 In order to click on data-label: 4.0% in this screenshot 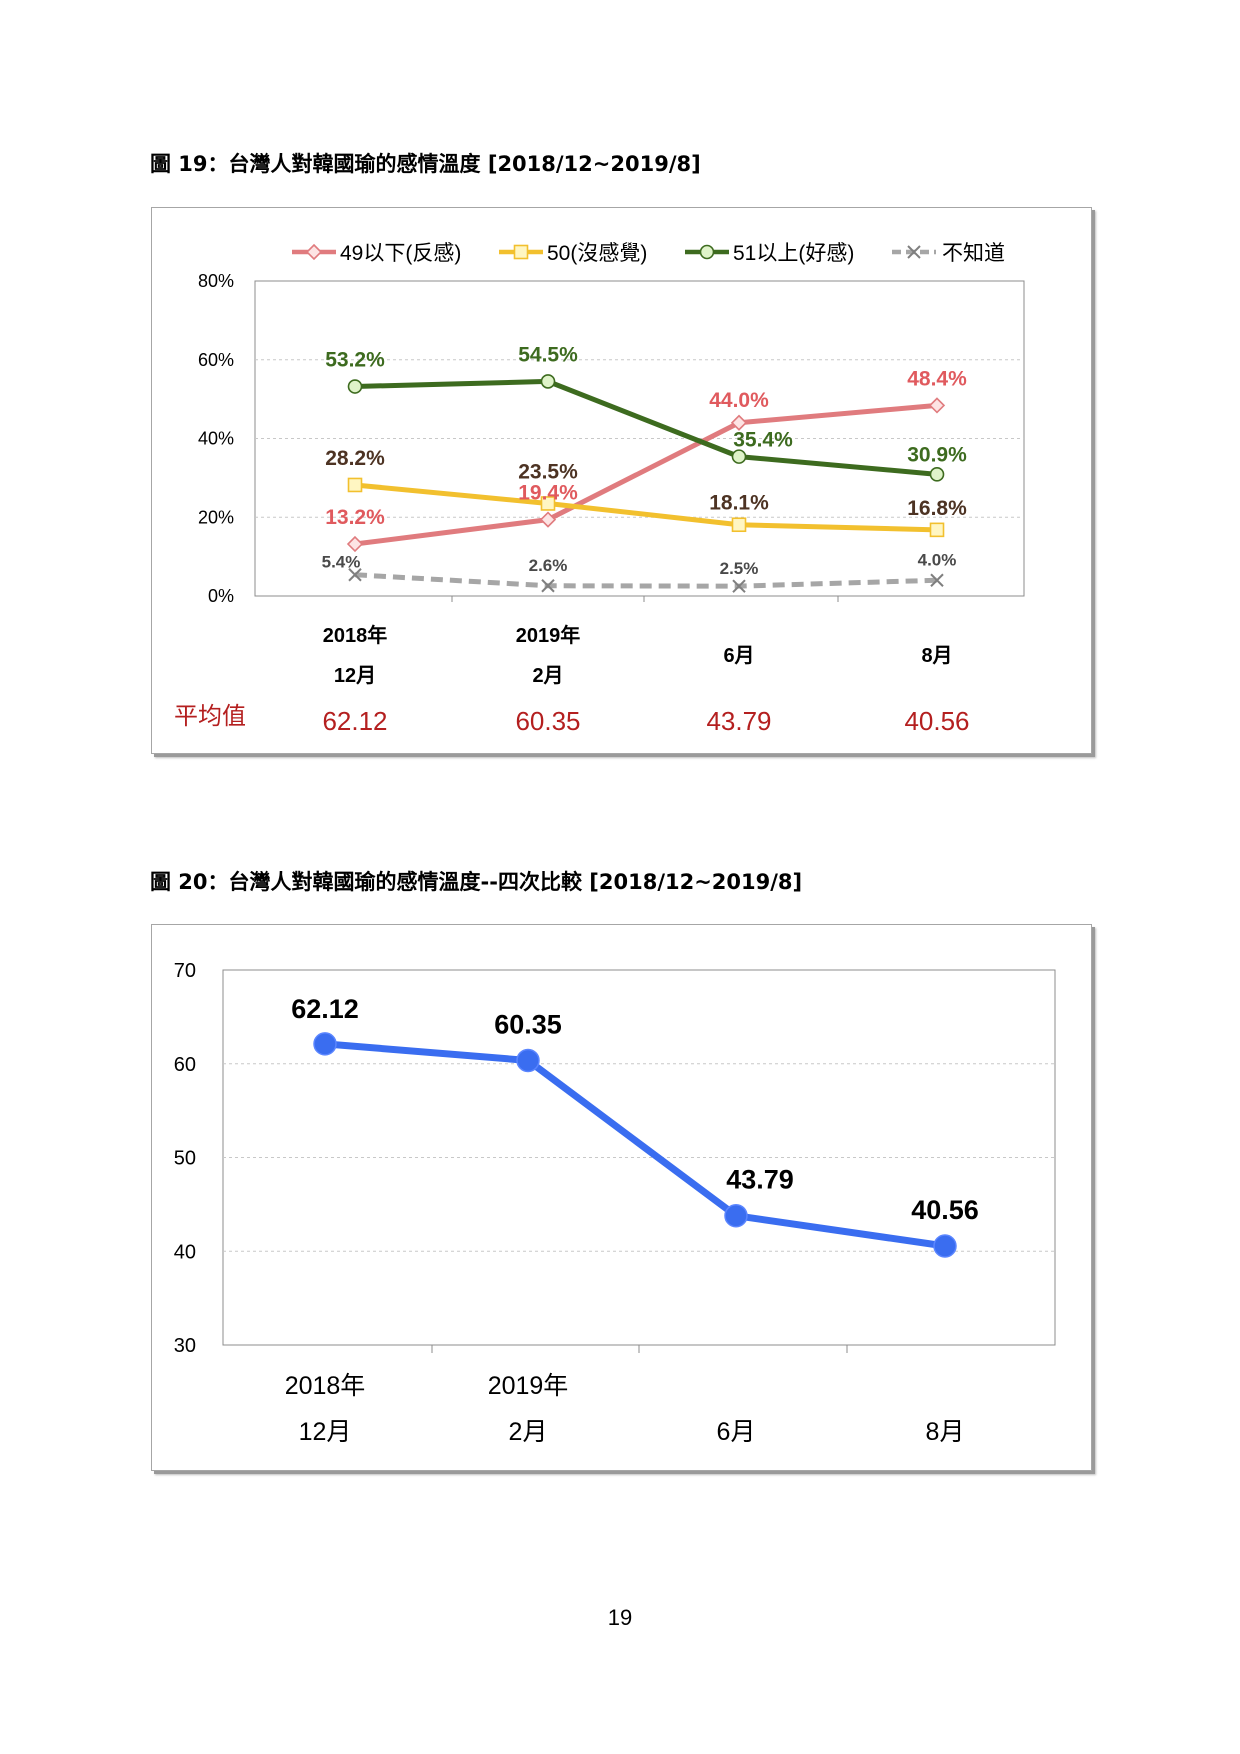, I will do `click(937, 559)`.